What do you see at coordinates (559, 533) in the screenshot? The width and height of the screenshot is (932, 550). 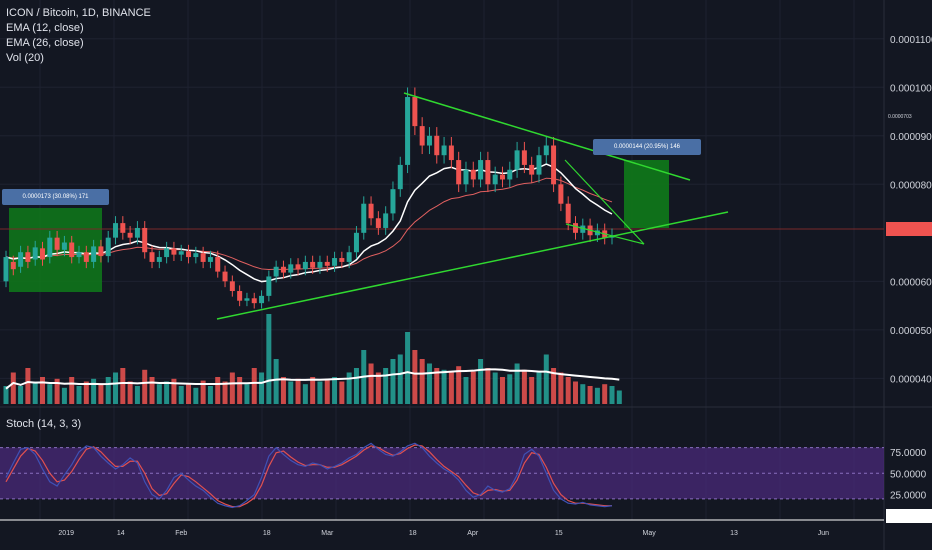 I see `time-axis-label: 15` at bounding box center [559, 533].